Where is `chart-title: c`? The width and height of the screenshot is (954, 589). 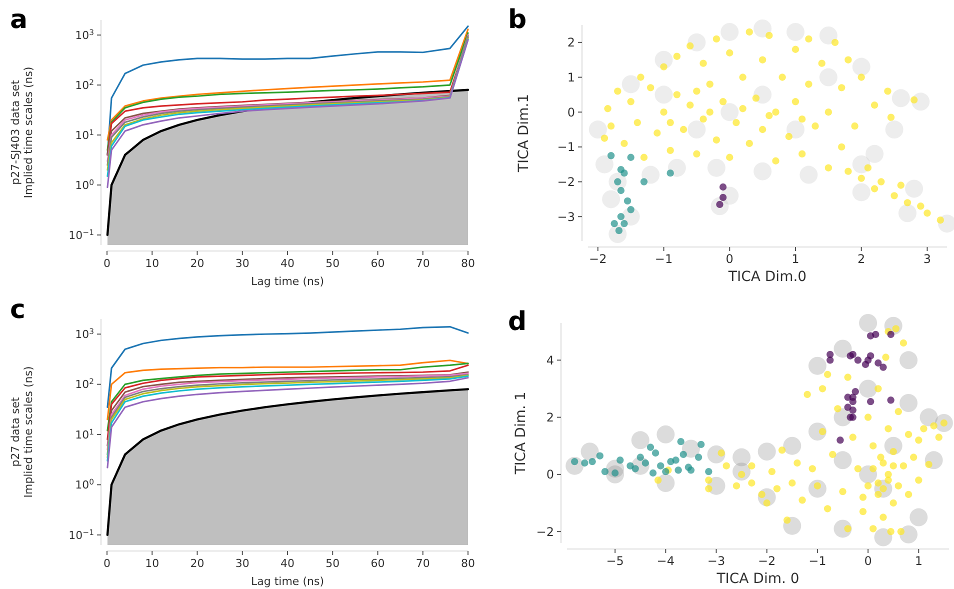 chart-title: c is located at coordinates (18, 310).